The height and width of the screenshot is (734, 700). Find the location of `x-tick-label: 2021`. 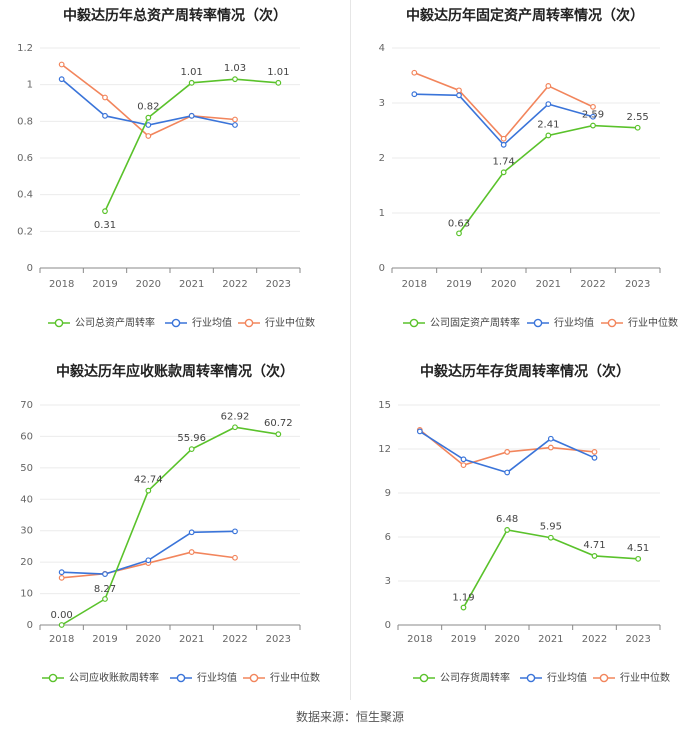

x-tick-label: 2021 is located at coordinates (548, 284).